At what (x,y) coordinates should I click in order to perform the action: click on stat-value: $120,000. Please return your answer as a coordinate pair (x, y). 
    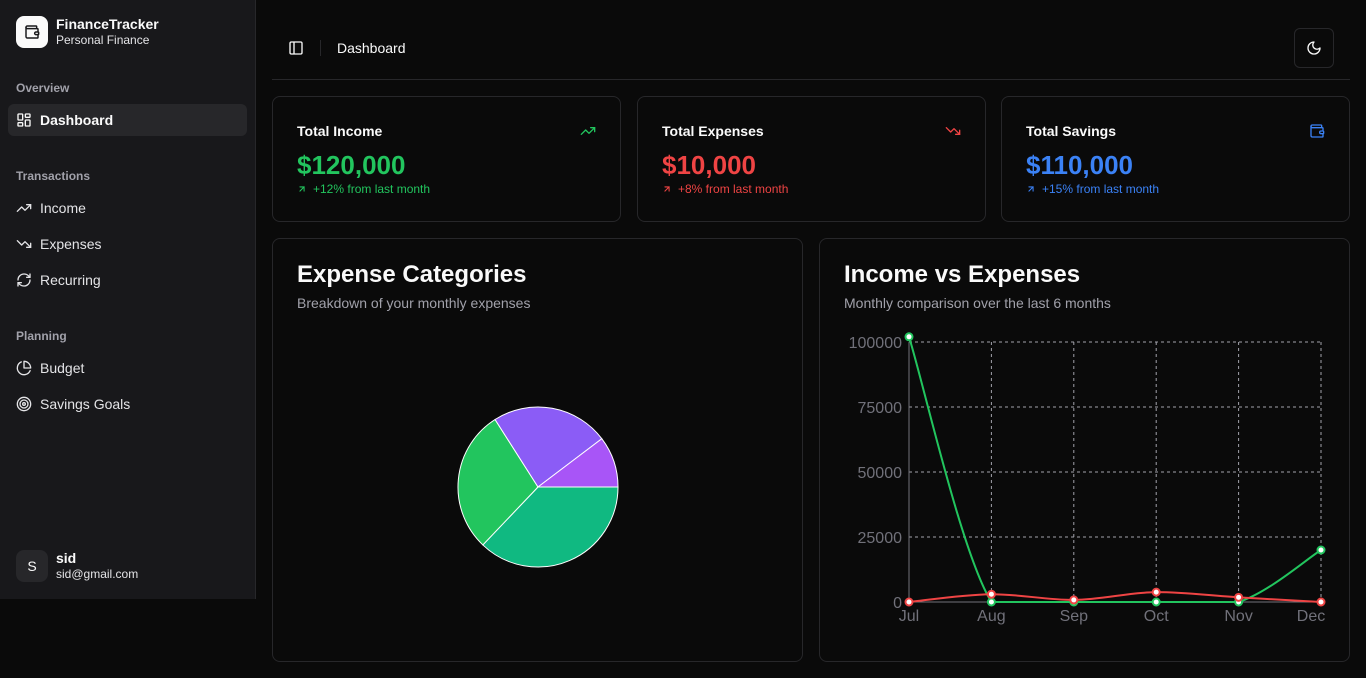
    Looking at the image, I should click on (351, 165).